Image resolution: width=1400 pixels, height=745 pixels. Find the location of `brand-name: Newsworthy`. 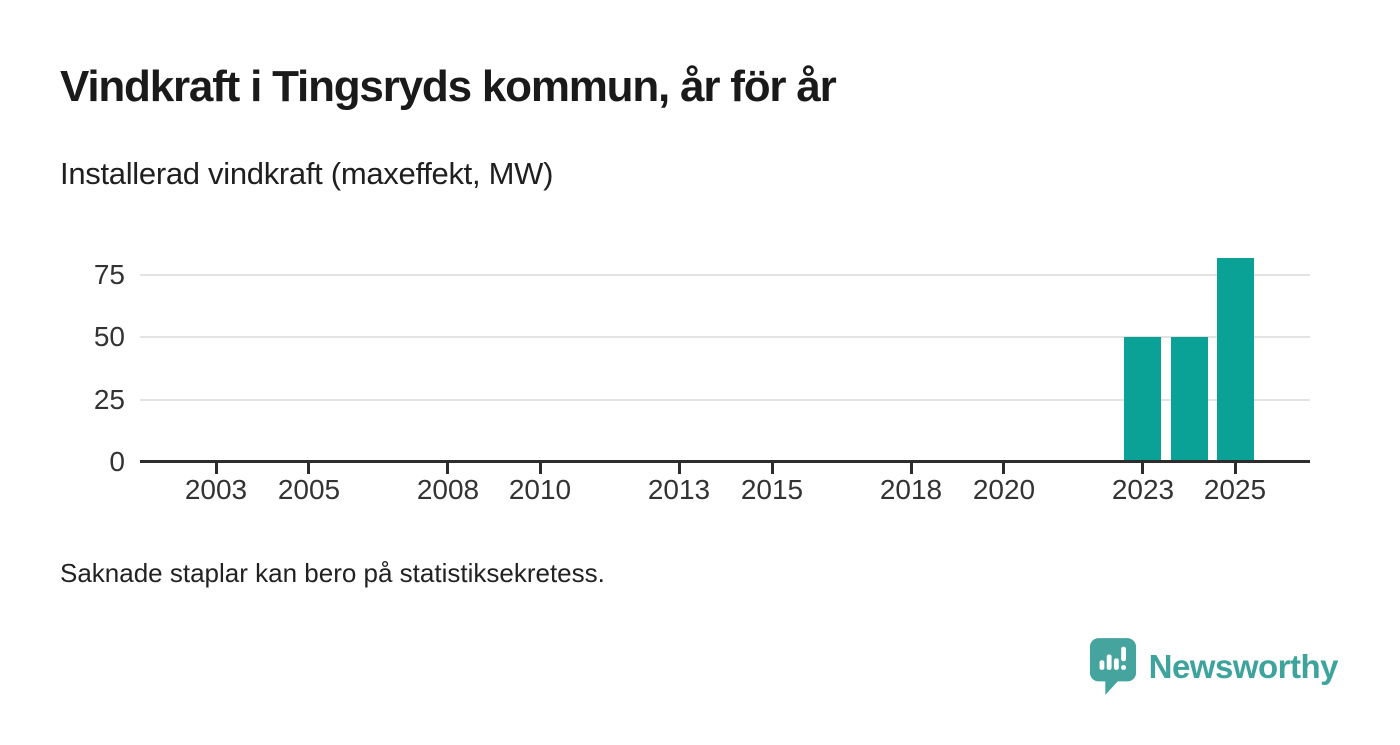

brand-name: Newsworthy is located at coordinates (1243, 666).